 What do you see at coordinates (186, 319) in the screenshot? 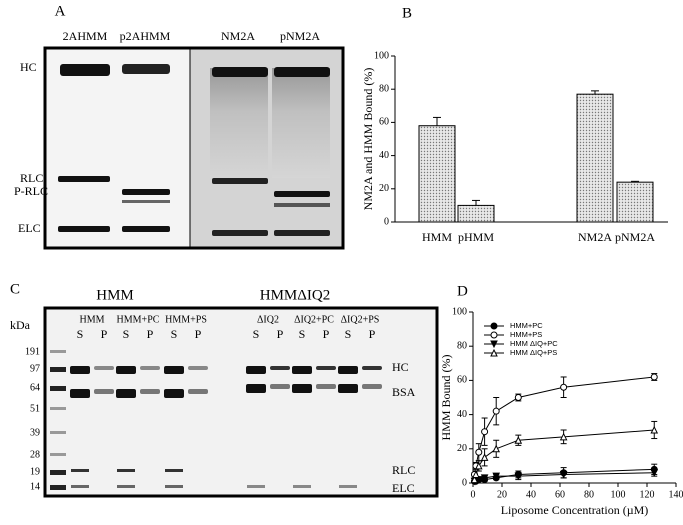
I see `lane-label: HMM+PS` at bounding box center [186, 319].